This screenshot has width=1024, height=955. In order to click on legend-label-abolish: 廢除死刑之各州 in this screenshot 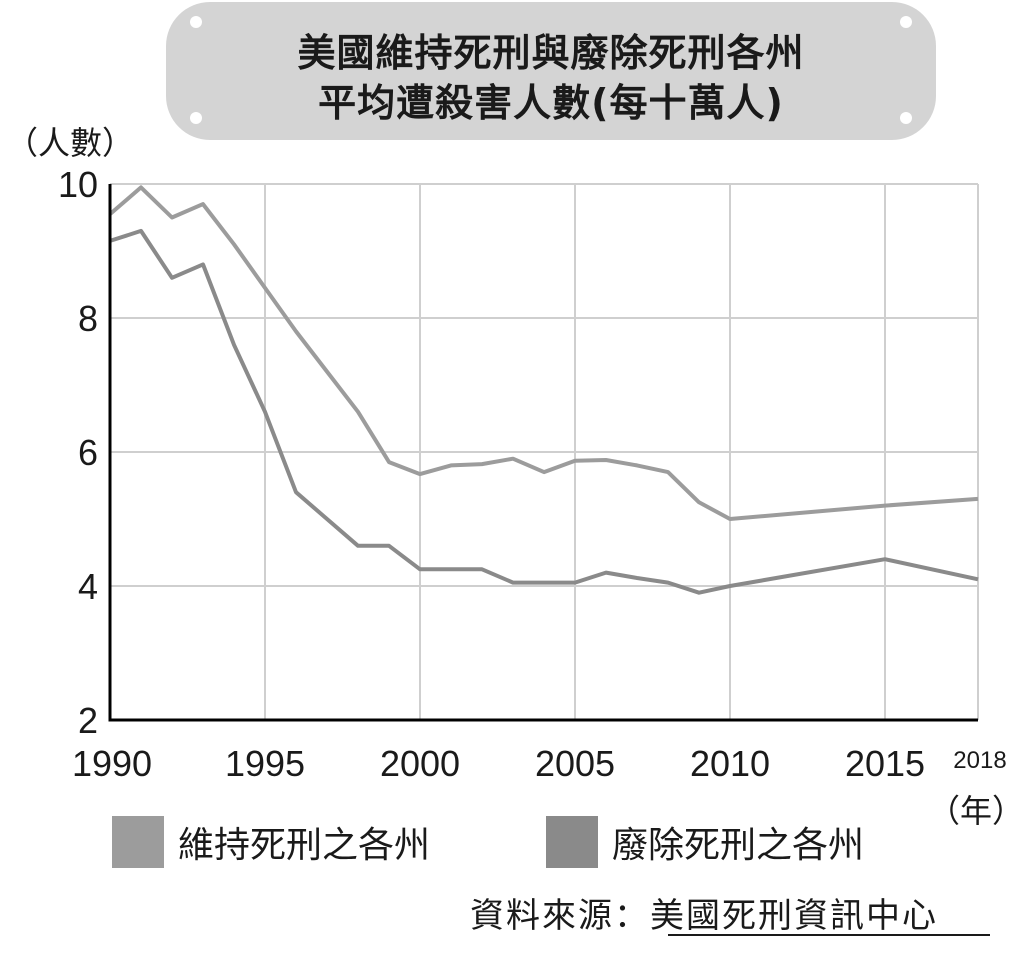, I will do `click(738, 845)`.